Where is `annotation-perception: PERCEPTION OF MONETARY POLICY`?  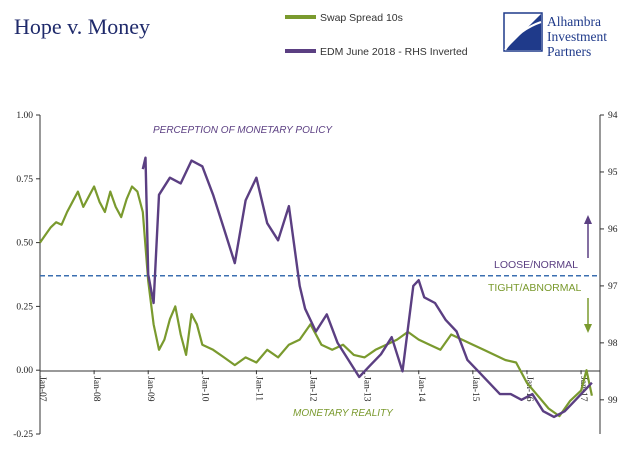 annotation-perception: PERCEPTION OF MONETARY POLICY is located at coordinates (243, 130).